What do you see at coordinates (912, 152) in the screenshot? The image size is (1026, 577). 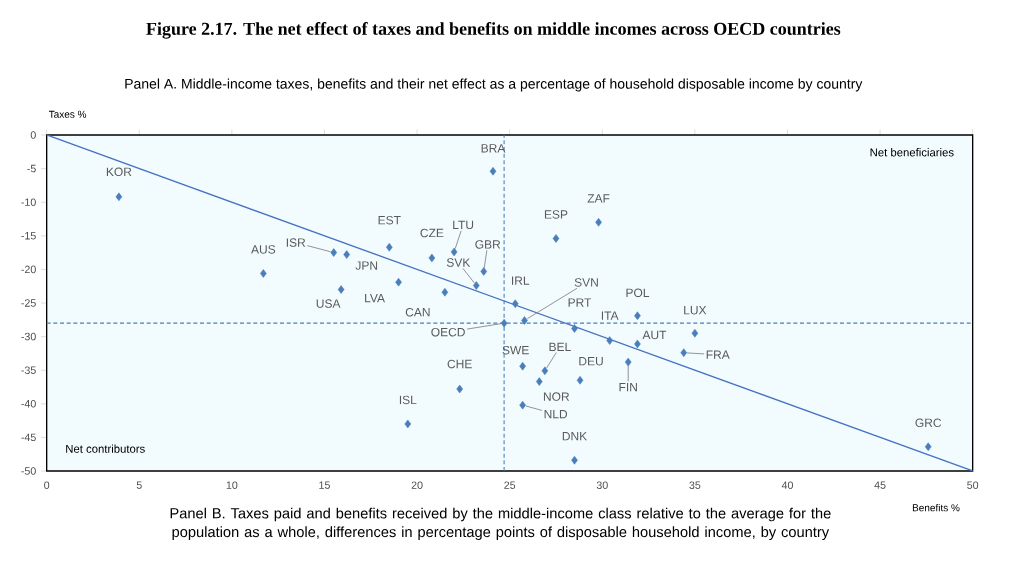 I see `annotation: Net beneficiaries` at bounding box center [912, 152].